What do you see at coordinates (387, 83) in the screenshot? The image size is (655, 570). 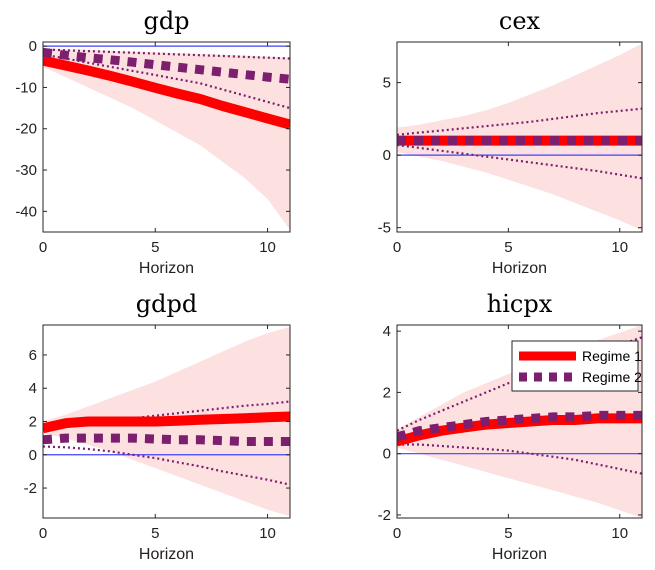 I see `y-tick-label: 5` at bounding box center [387, 83].